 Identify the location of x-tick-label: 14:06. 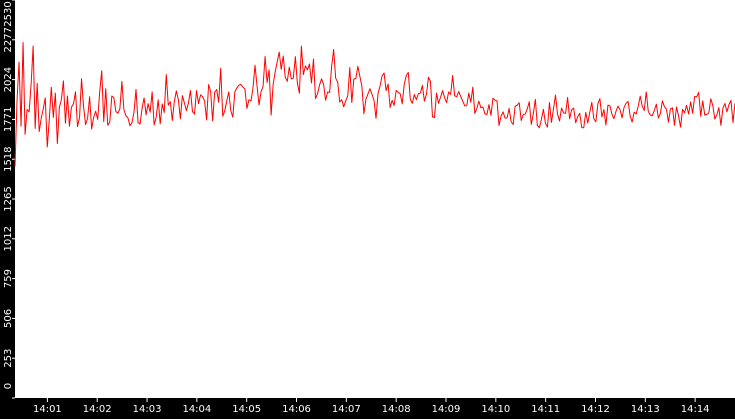
(296, 409).